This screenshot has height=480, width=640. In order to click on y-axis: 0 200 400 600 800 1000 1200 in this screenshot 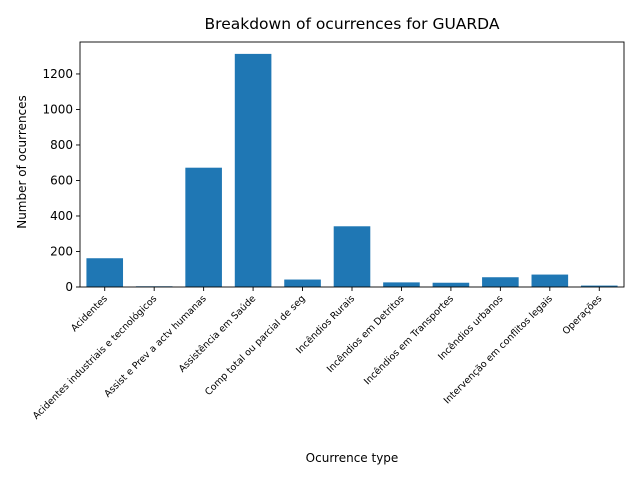, I will do `click(61, 180)`.